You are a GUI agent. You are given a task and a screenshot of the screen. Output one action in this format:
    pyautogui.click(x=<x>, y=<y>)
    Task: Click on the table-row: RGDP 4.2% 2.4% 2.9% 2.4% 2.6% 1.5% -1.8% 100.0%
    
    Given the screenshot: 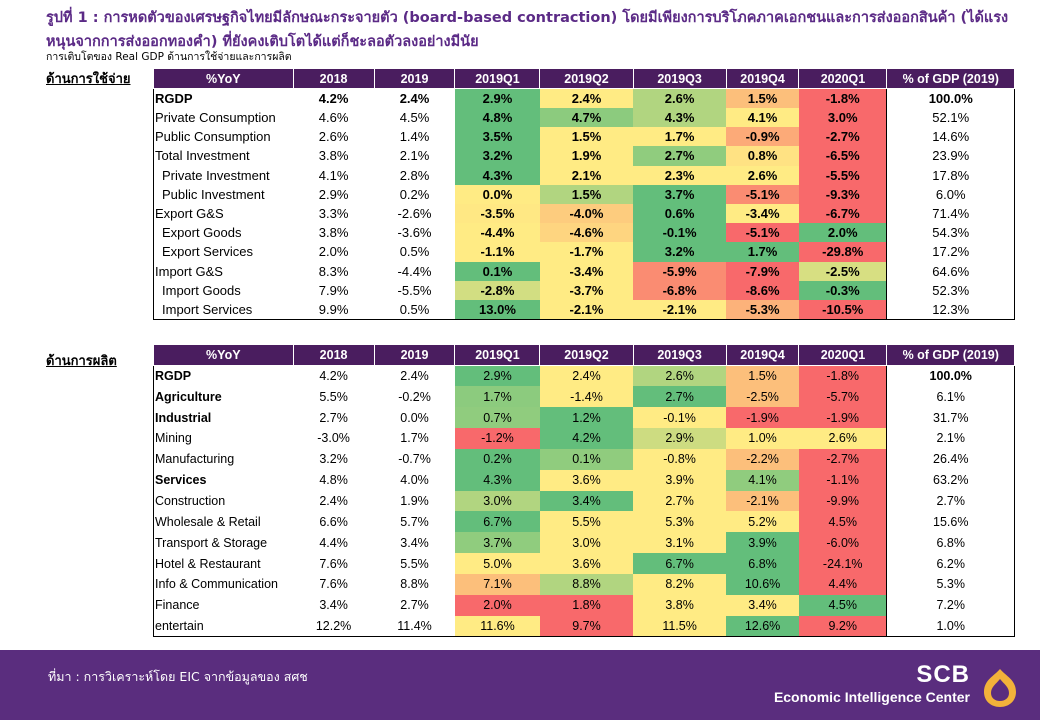 What is the action you would take?
    pyautogui.click(x=584, y=376)
    